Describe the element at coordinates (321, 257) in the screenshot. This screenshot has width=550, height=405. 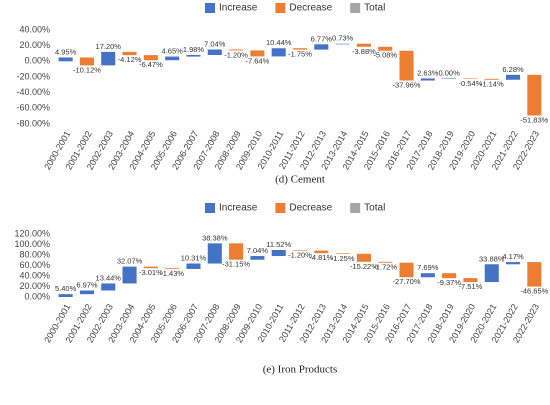
I see `value-label: -4.81%` at that location.